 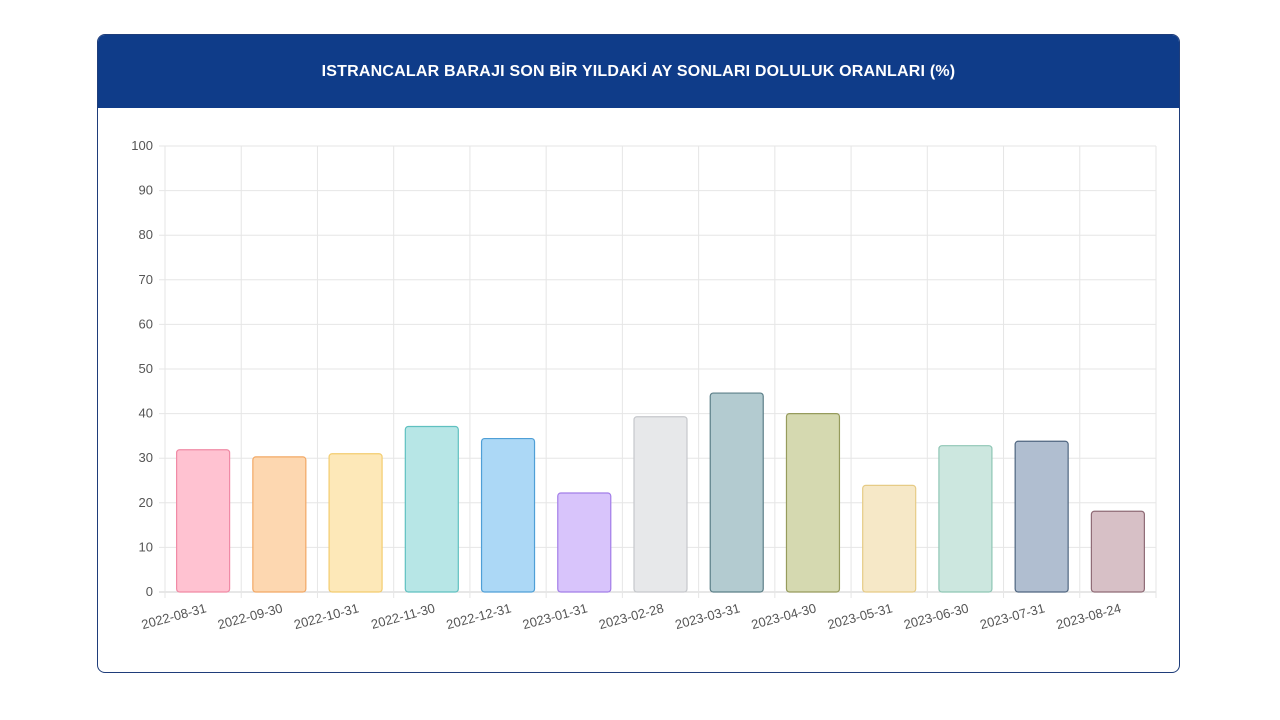 What do you see at coordinates (1012, 616) in the screenshot?
I see `x-tick-label: 2023-07-31` at bounding box center [1012, 616].